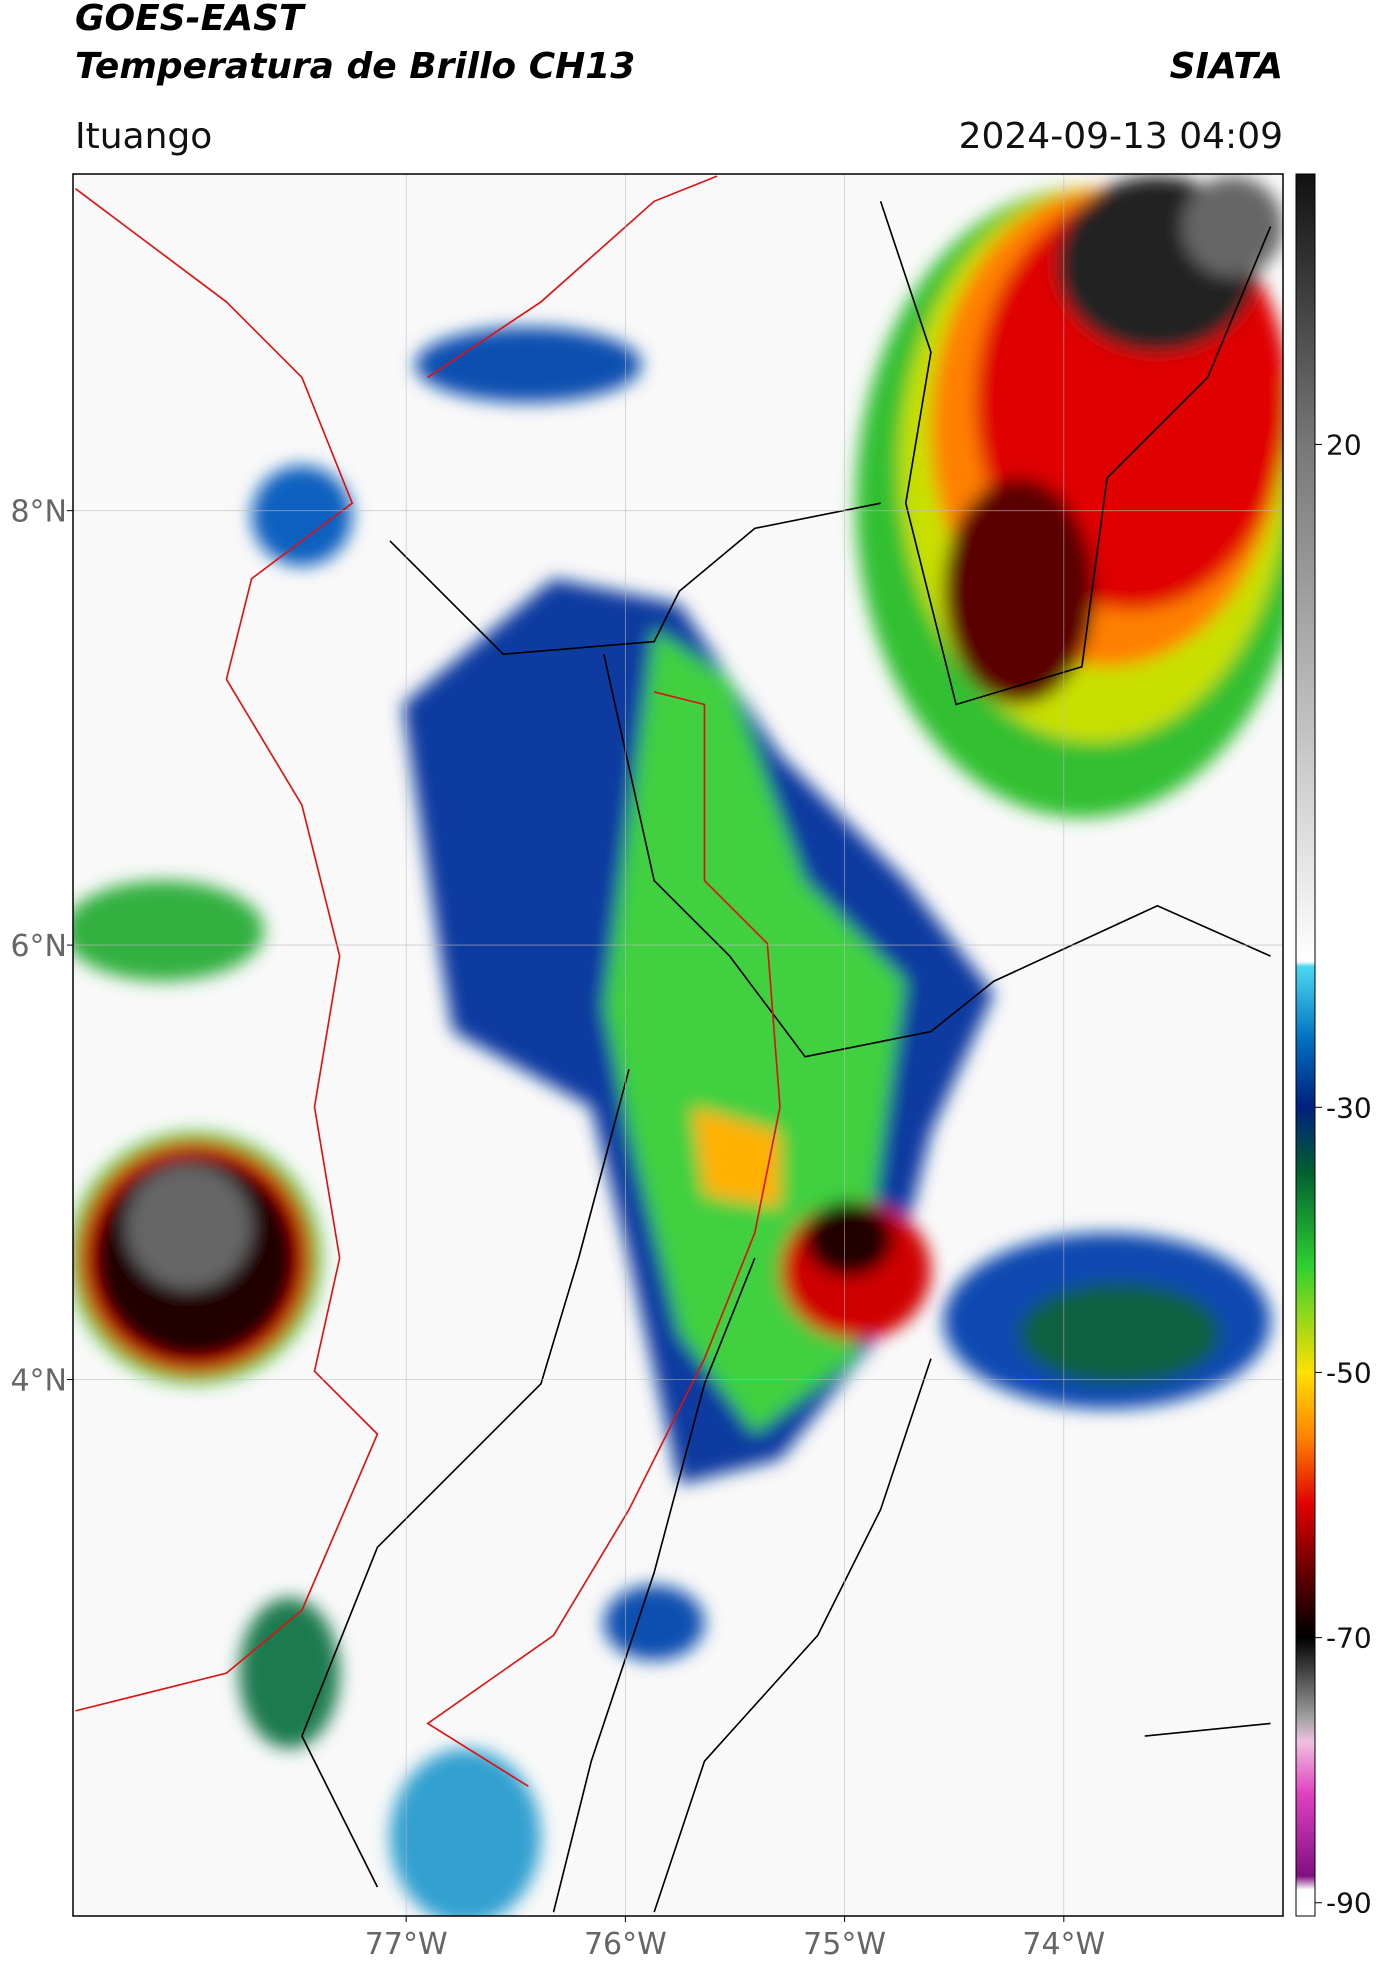 Image resolution: width=1384 pixels, height=1985 pixels. What do you see at coordinates (1349, 1107) in the screenshot?
I see `colorbar-tick-label: -30` at bounding box center [1349, 1107].